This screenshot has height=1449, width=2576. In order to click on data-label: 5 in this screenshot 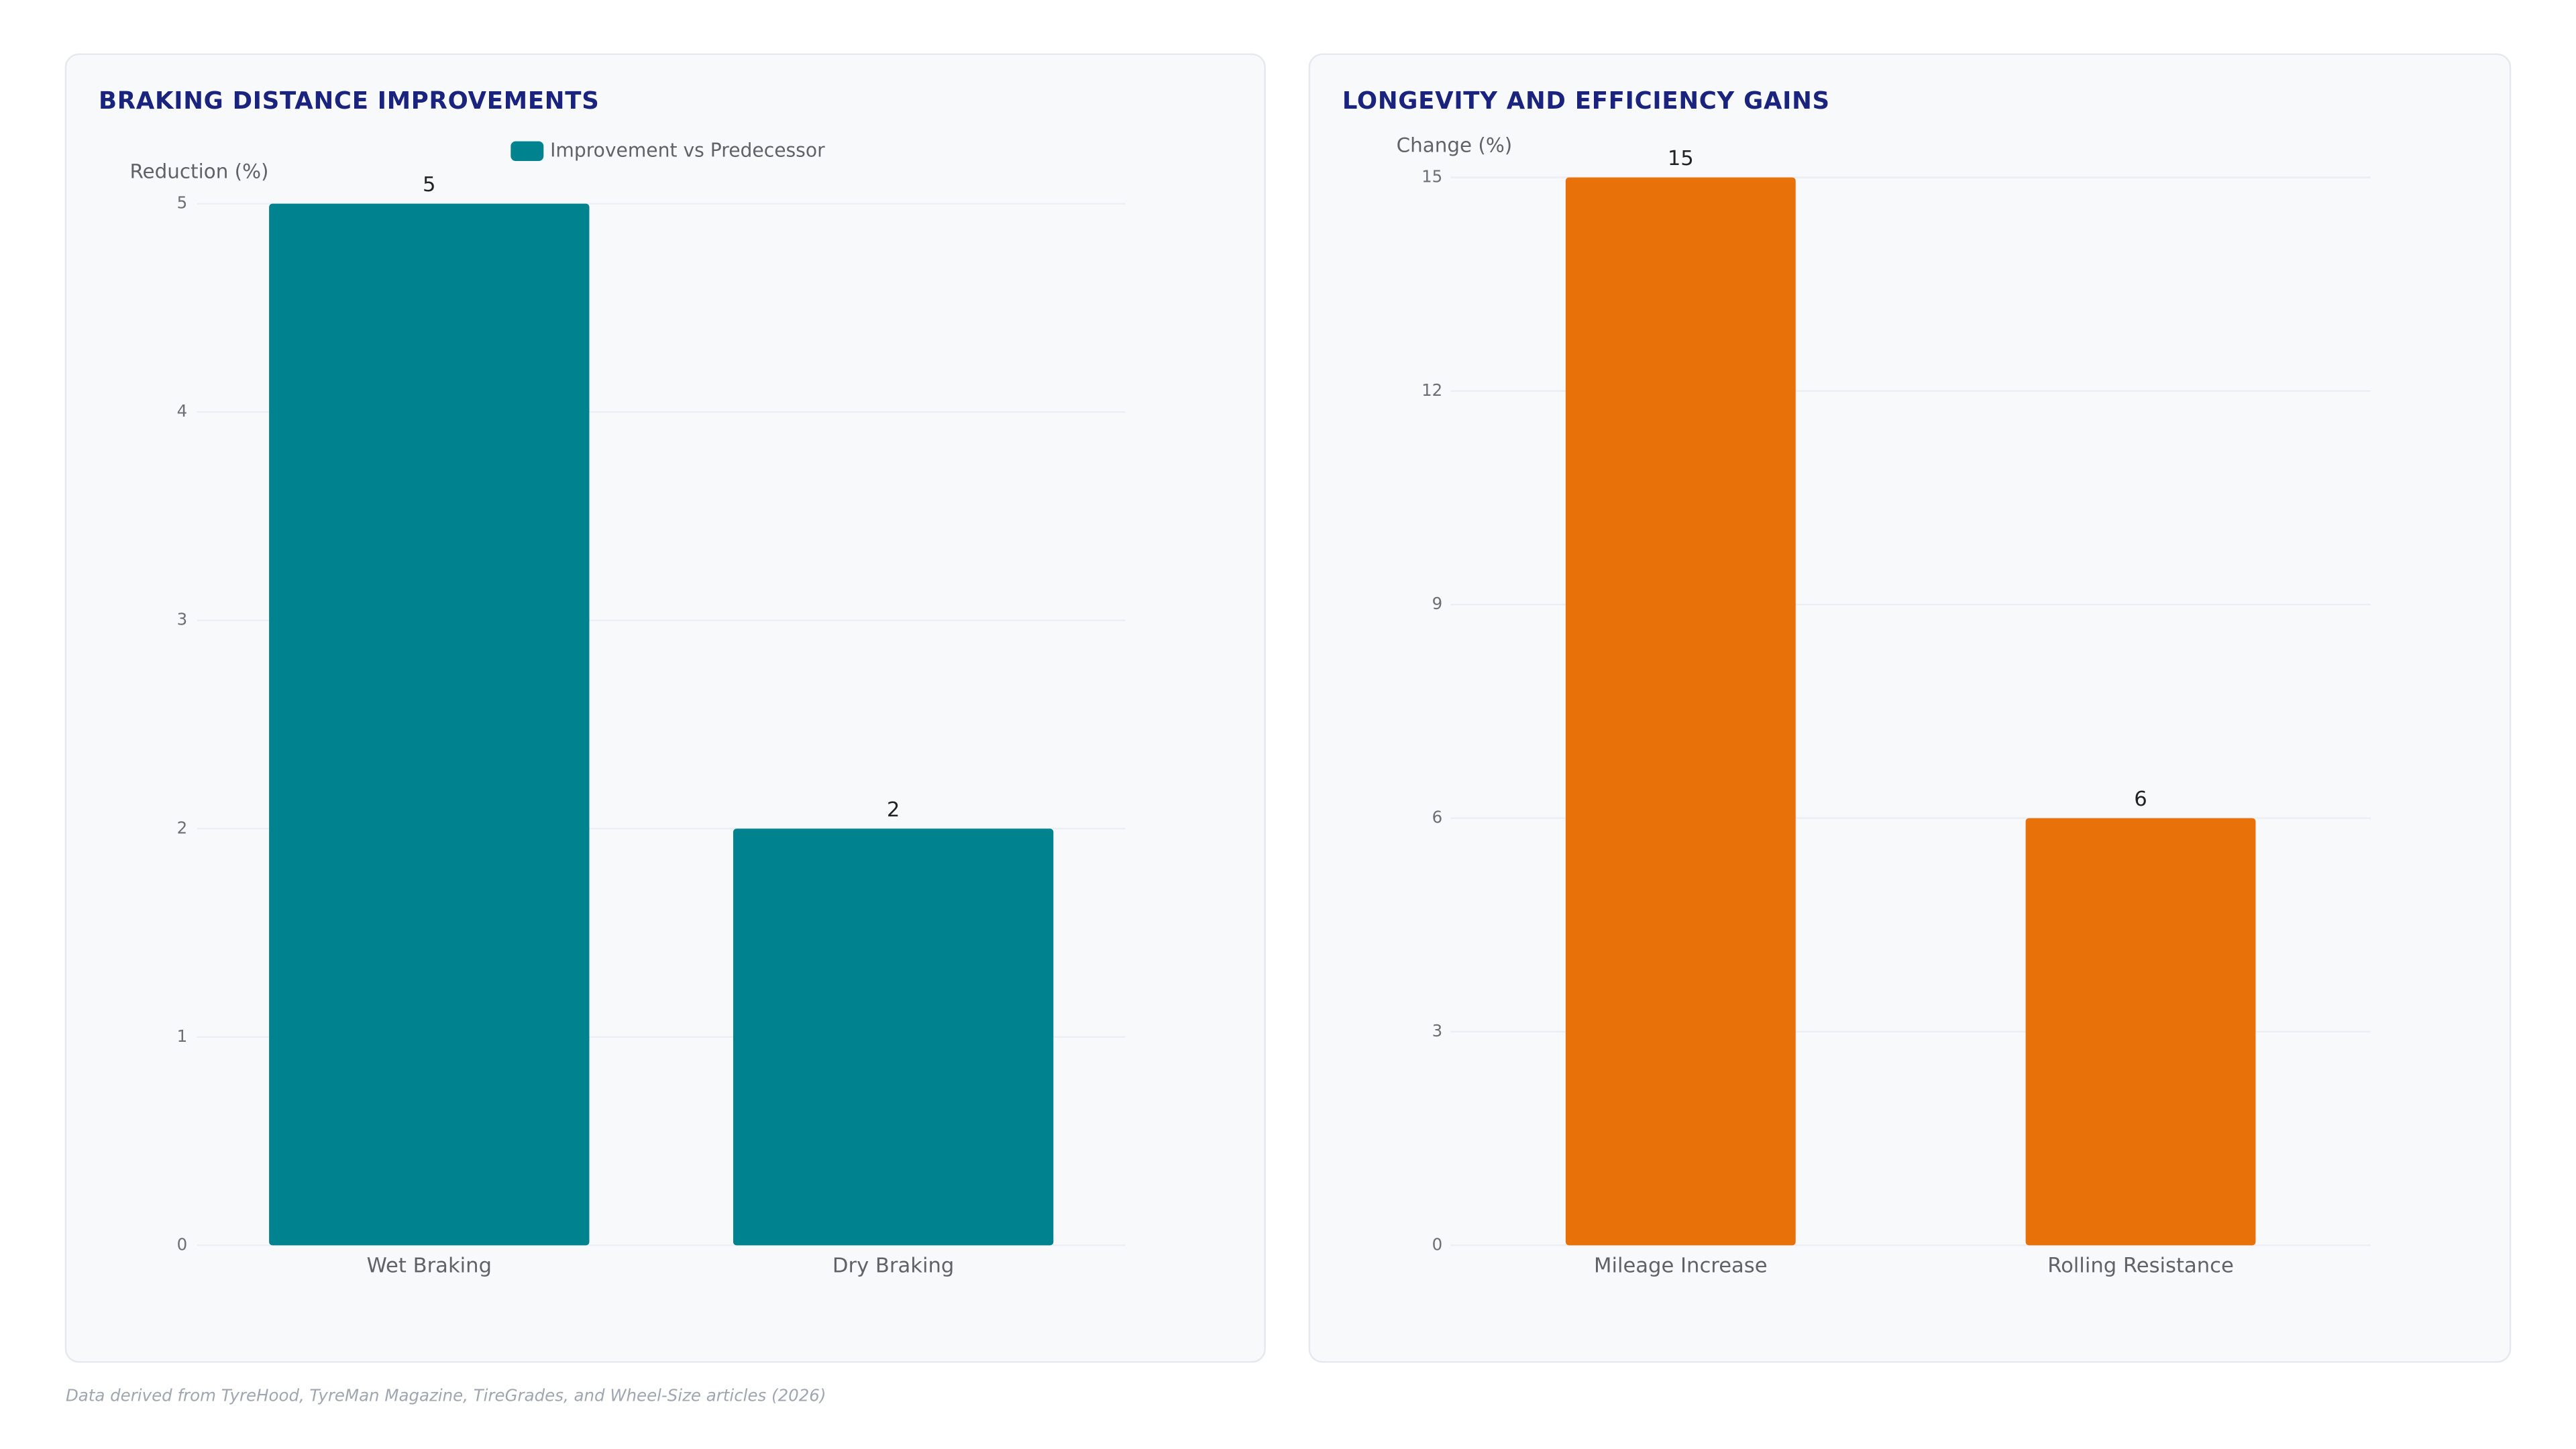, I will do `click(429, 185)`.